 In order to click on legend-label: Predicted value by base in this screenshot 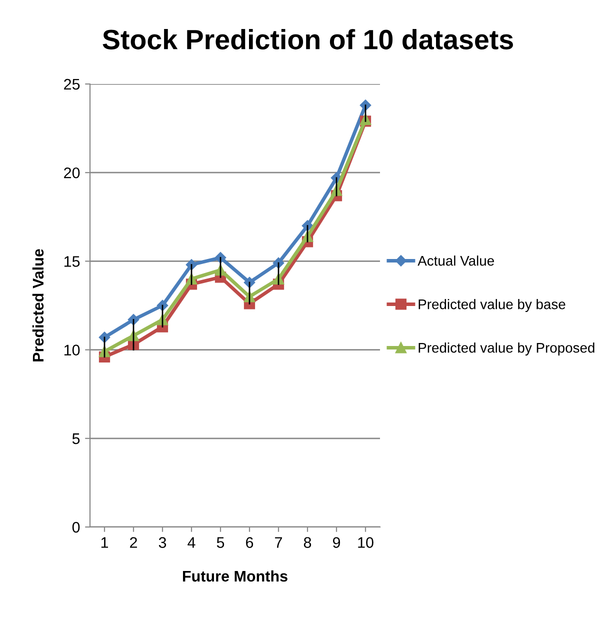, I will do `click(492, 305)`.